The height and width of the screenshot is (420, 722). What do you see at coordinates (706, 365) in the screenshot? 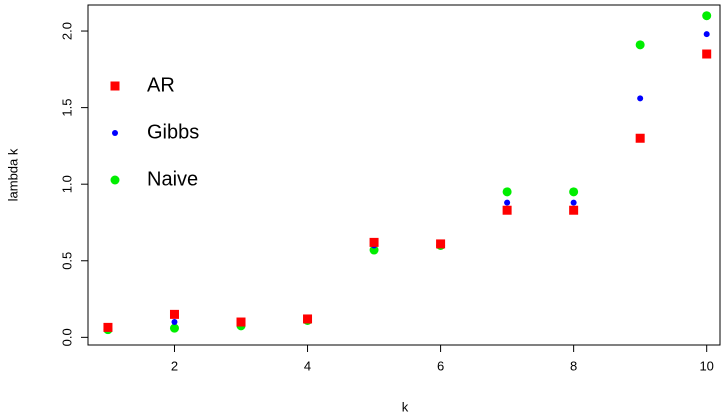
I see `x-tick-label: 10` at bounding box center [706, 365].